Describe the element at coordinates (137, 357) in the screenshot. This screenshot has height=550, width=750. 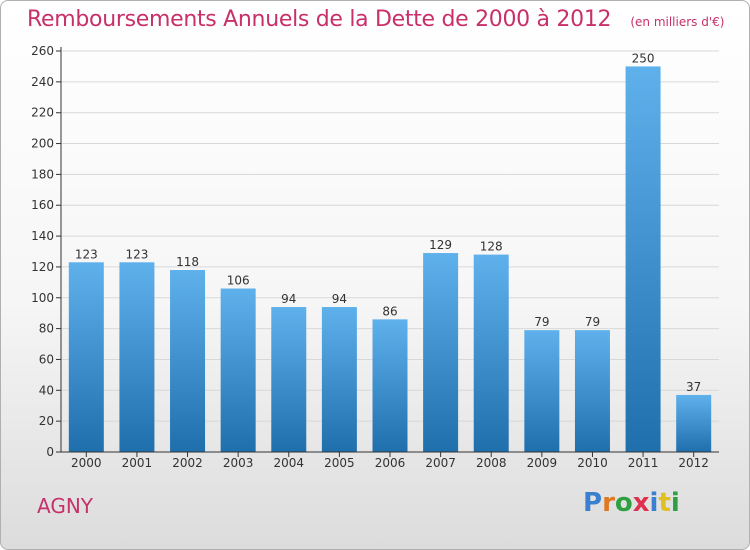
I see `bar-2001` at that location.